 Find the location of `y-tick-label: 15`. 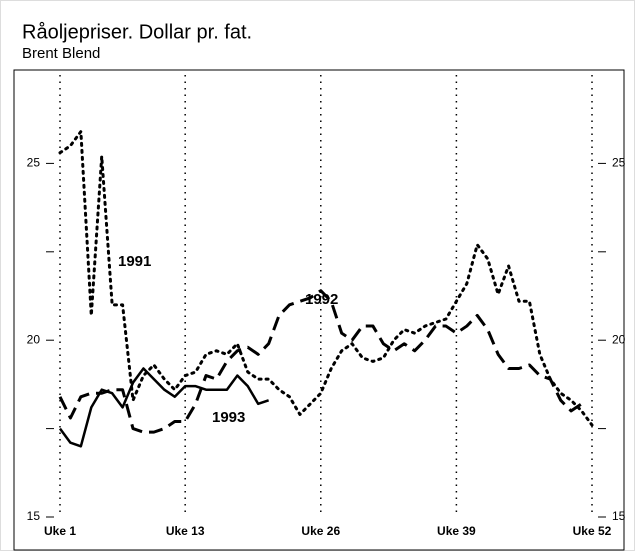

y-tick-label: 15 is located at coordinates (34, 516).